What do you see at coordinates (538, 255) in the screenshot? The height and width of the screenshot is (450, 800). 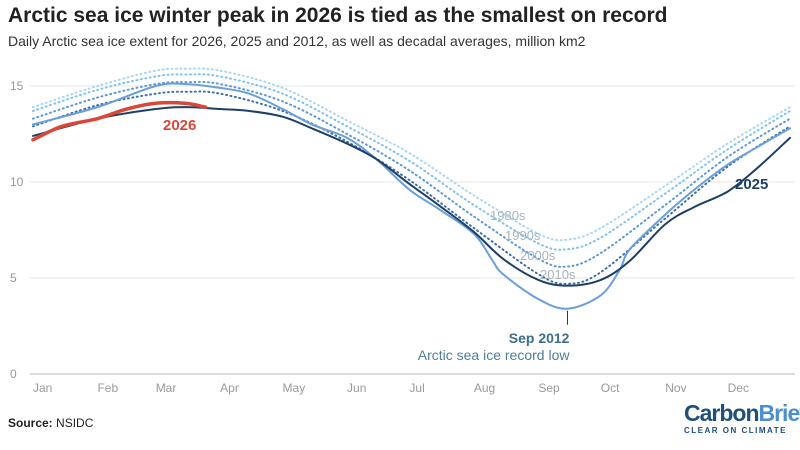 I see `series-label-2000s: 2000s` at bounding box center [538, 255].